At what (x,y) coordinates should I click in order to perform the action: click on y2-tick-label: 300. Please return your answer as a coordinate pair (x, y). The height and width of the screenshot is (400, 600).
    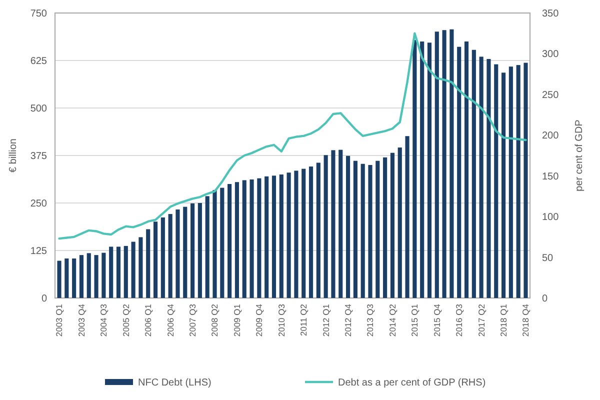
    Looking at the image, I should click on (551, 54).